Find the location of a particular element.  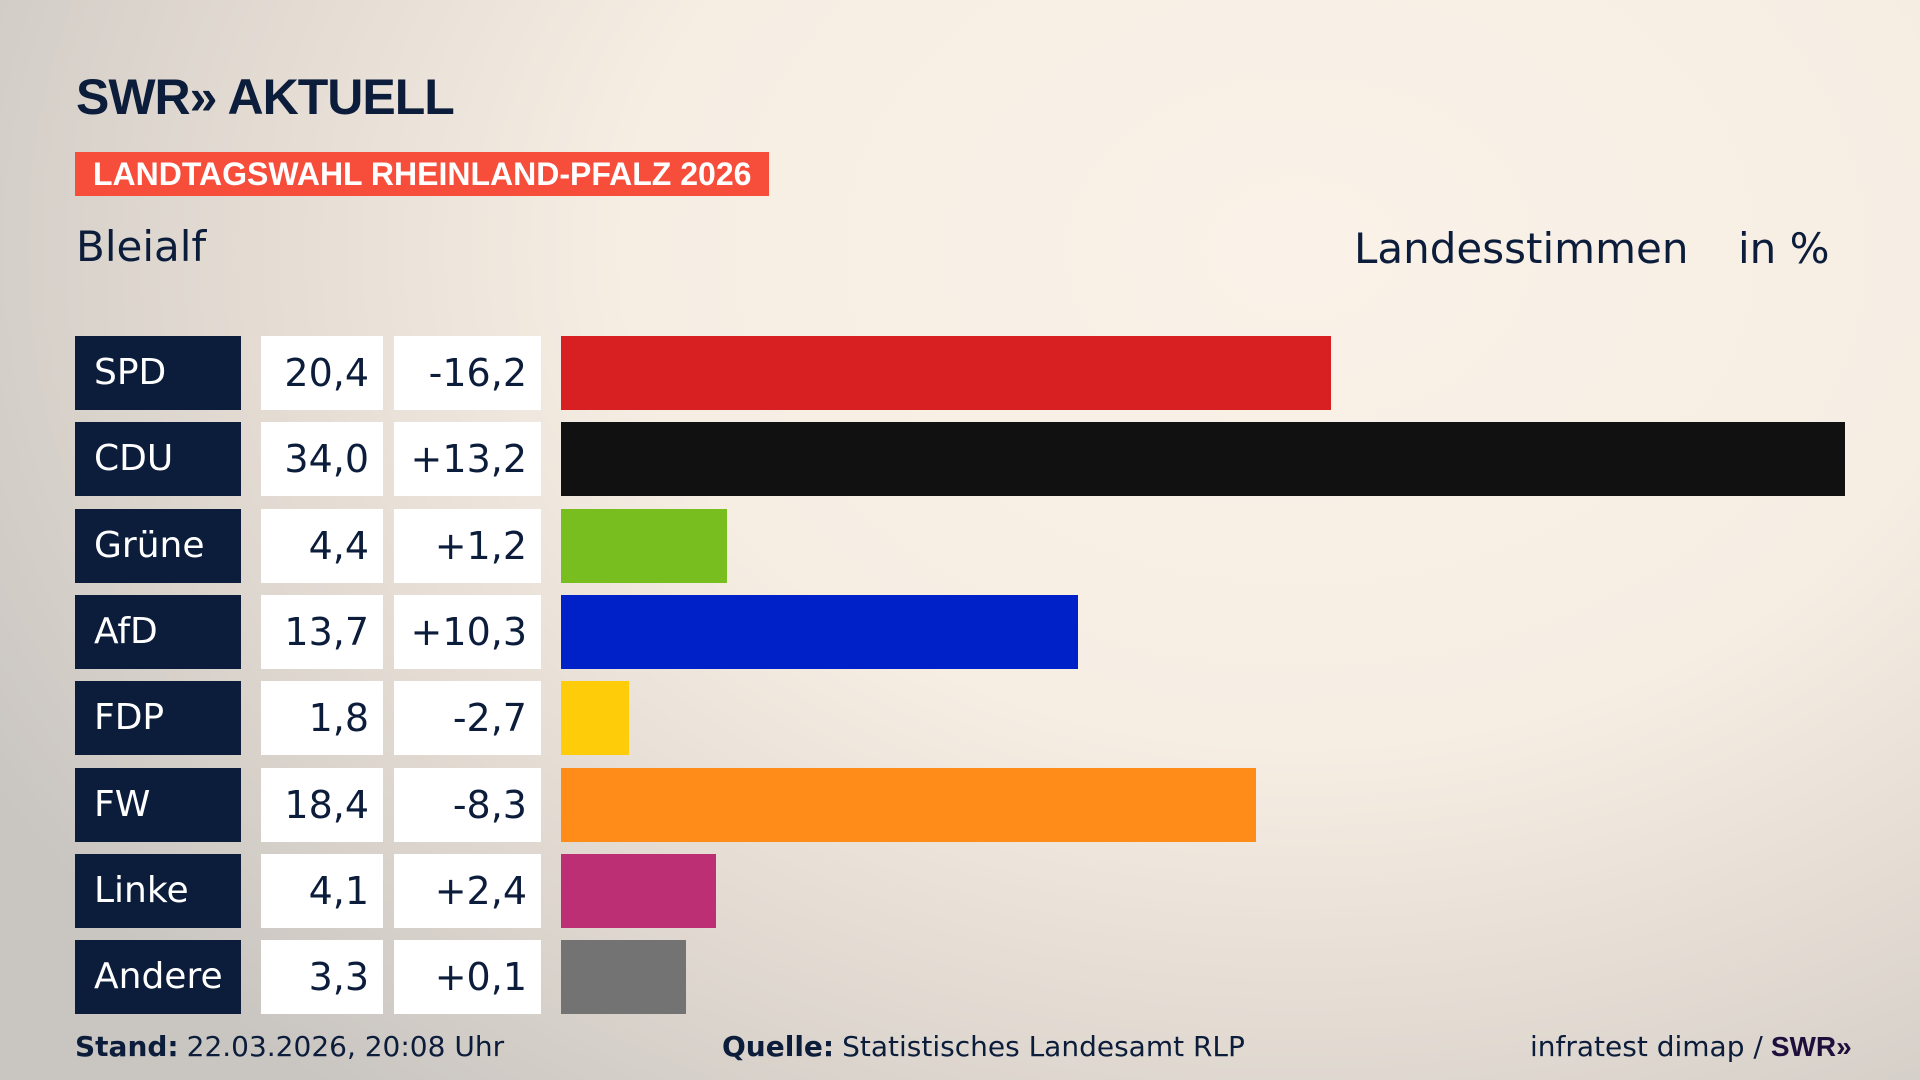

result-row: CDU 34,0 +13,2 is located at coordinates (960, 459).